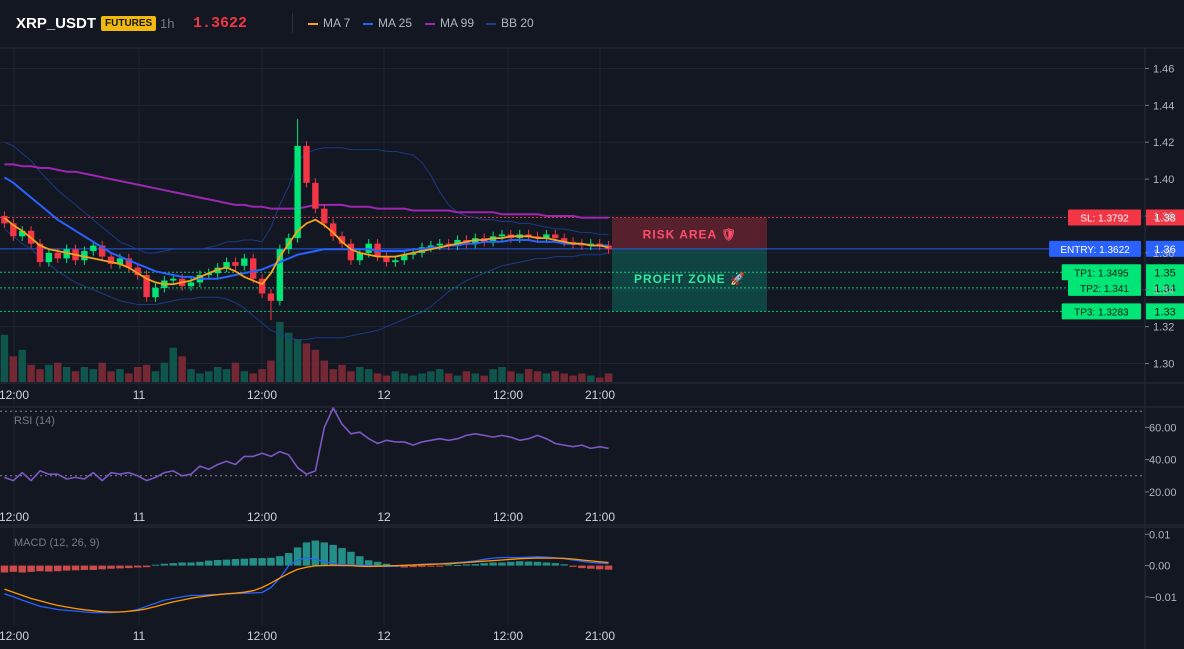  Describe the element at coordinates (1163, 69) in the screenshot. I see `price-tick-label: 1.46` at that location.